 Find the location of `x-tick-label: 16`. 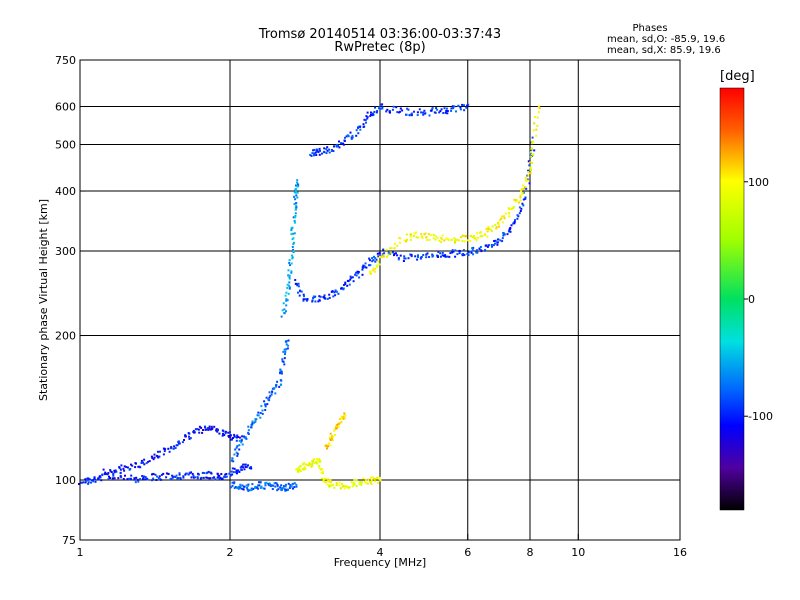

x-tick-label: 16 is located at coordinates (680, 552).